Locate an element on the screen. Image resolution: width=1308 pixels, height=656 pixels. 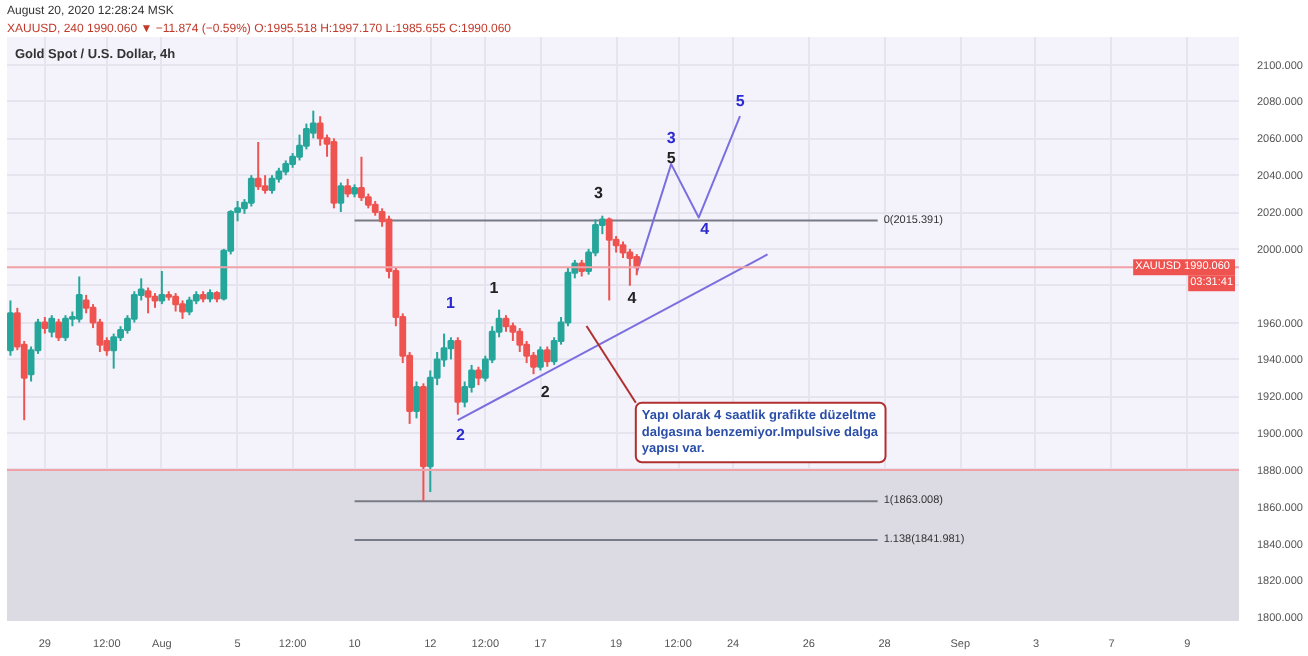
line-series is located at coordinates (688, 194).